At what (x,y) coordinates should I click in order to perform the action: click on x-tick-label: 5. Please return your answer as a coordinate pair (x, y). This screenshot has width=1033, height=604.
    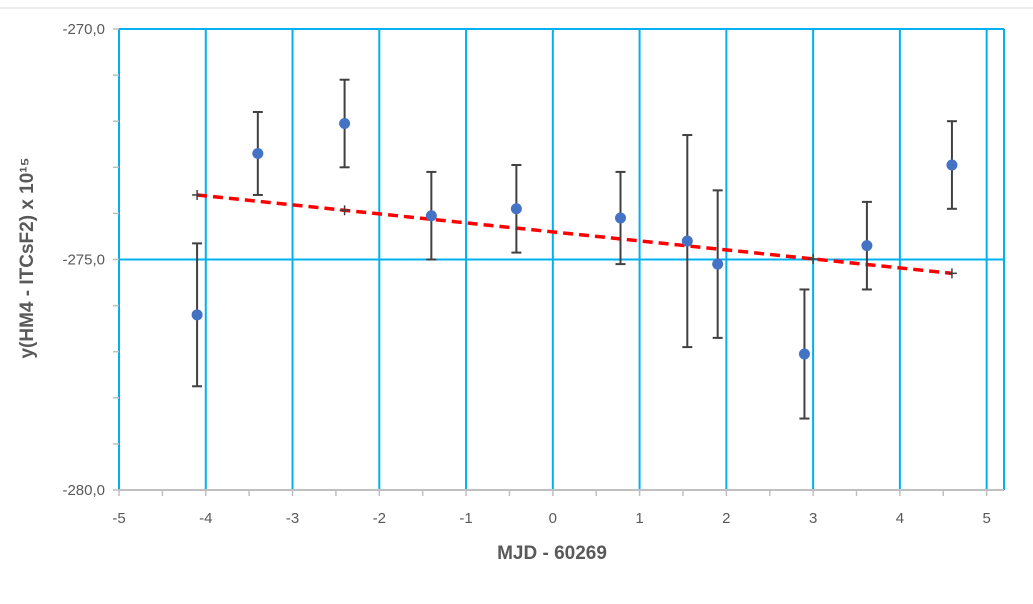
    Looking at the image, I should click on (986, 518).